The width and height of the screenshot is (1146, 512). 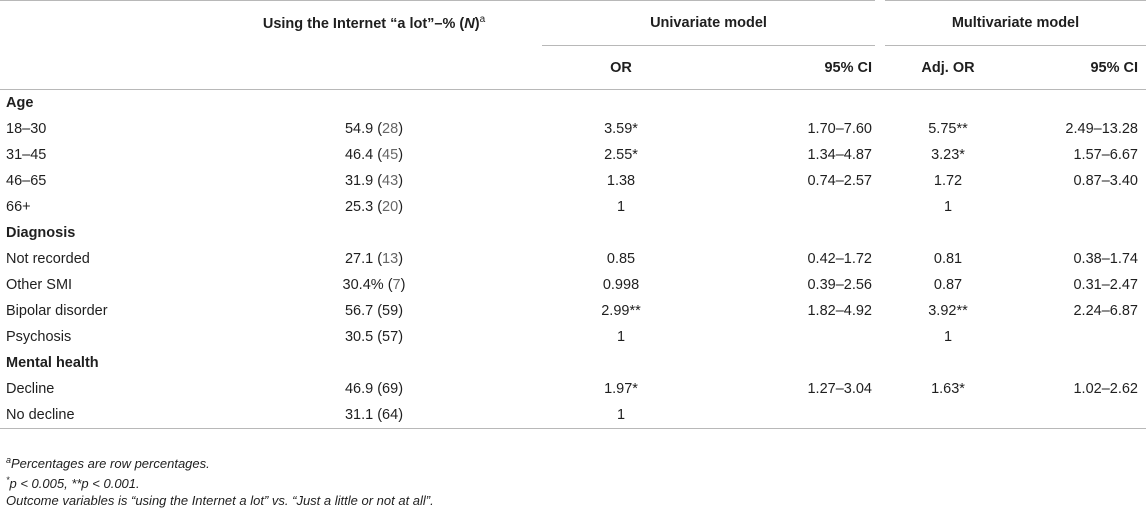 What do you see at coordinates (1114, 67) in the screenshot?
I see `subheader-ci-multivariate: 95% CI` at bounding box center [1114, 67].